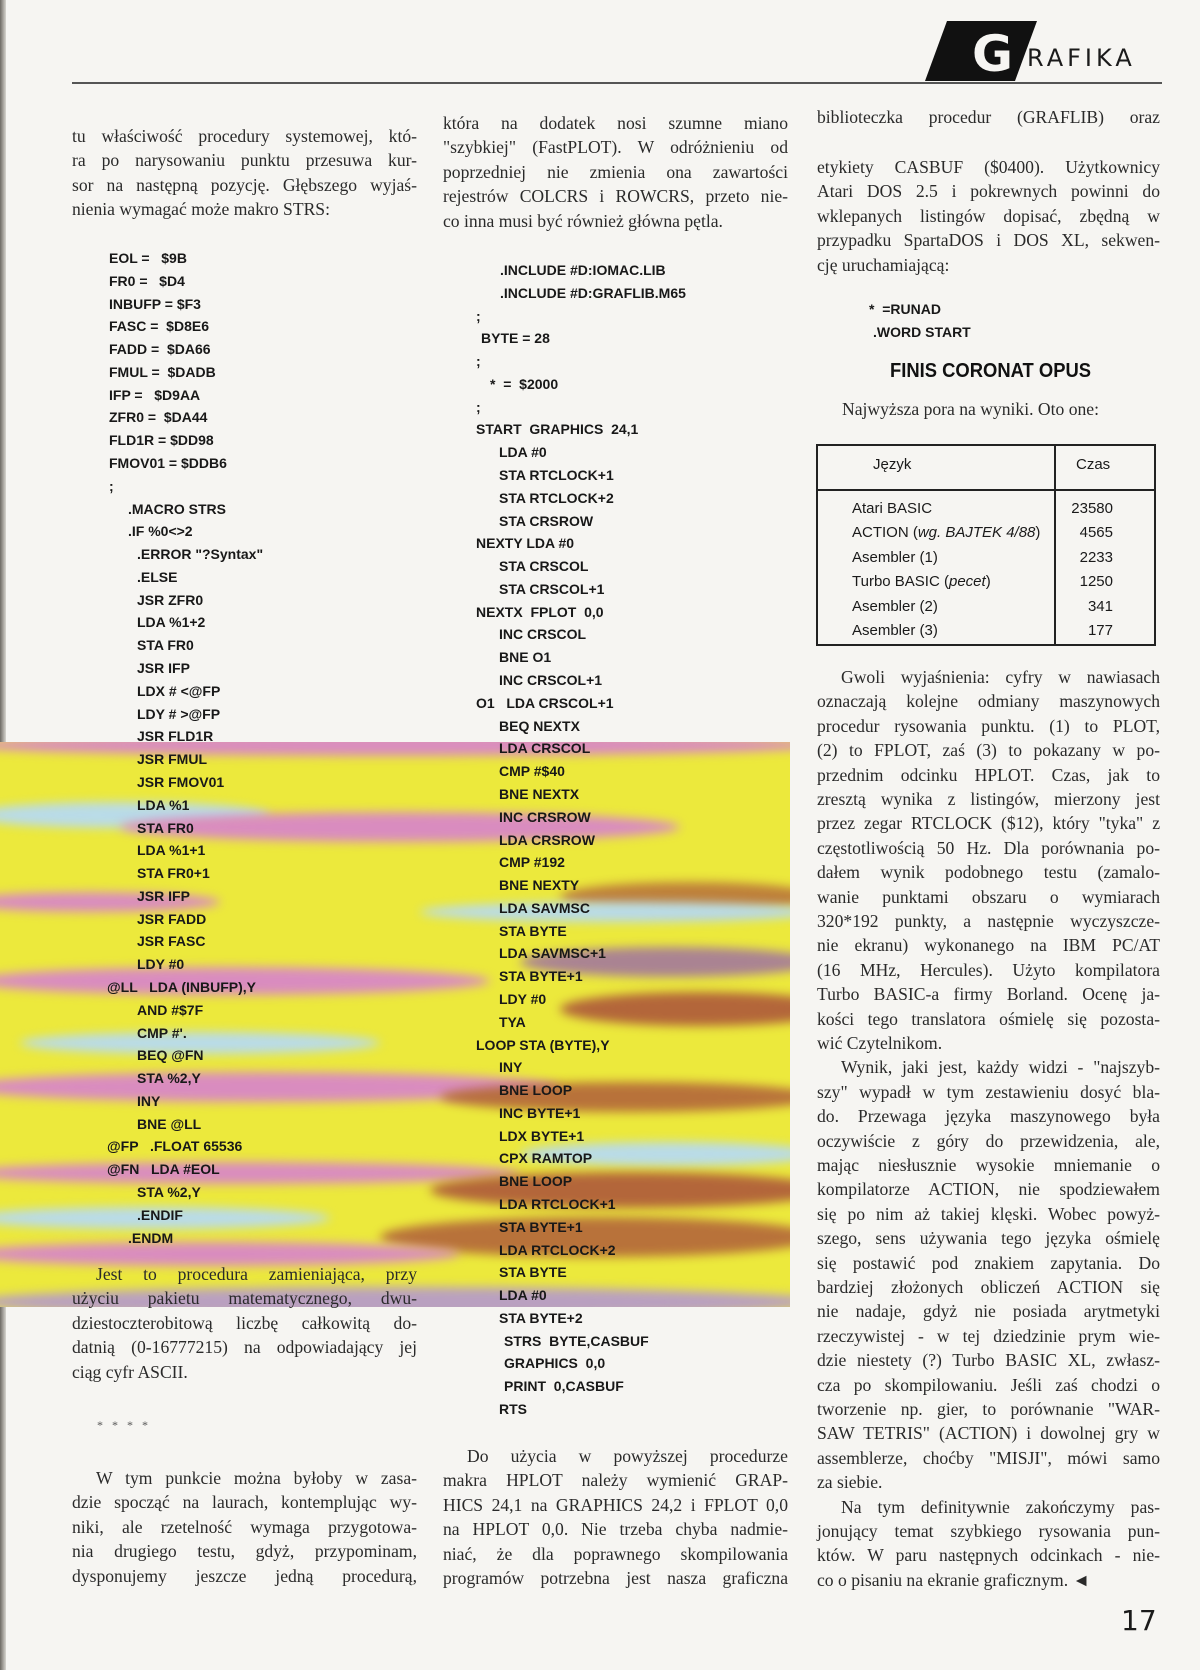 The image size is (1200, 1670). I want to click on table-header-divider, so click(986, 490).